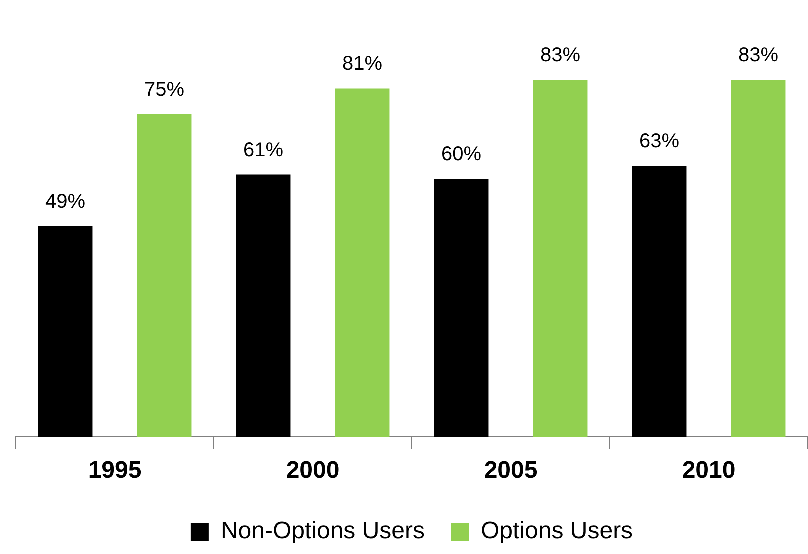 The height and width of the screenshot is (554, 808). I want to click on data-label: 60%, so click(461, 155).